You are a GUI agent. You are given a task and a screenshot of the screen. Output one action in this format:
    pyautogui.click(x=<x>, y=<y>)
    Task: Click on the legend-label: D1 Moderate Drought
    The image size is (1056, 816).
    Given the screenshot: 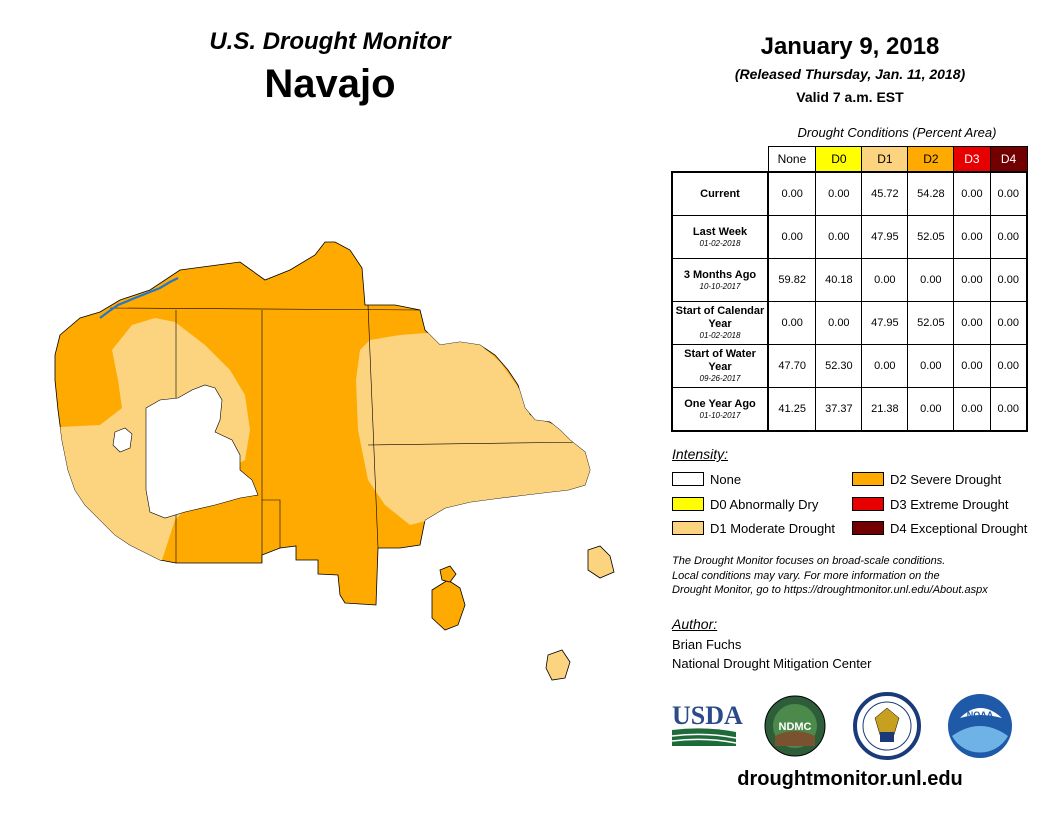 What is the action you would take?
    pyautogui.click(x=773, y=528)
    